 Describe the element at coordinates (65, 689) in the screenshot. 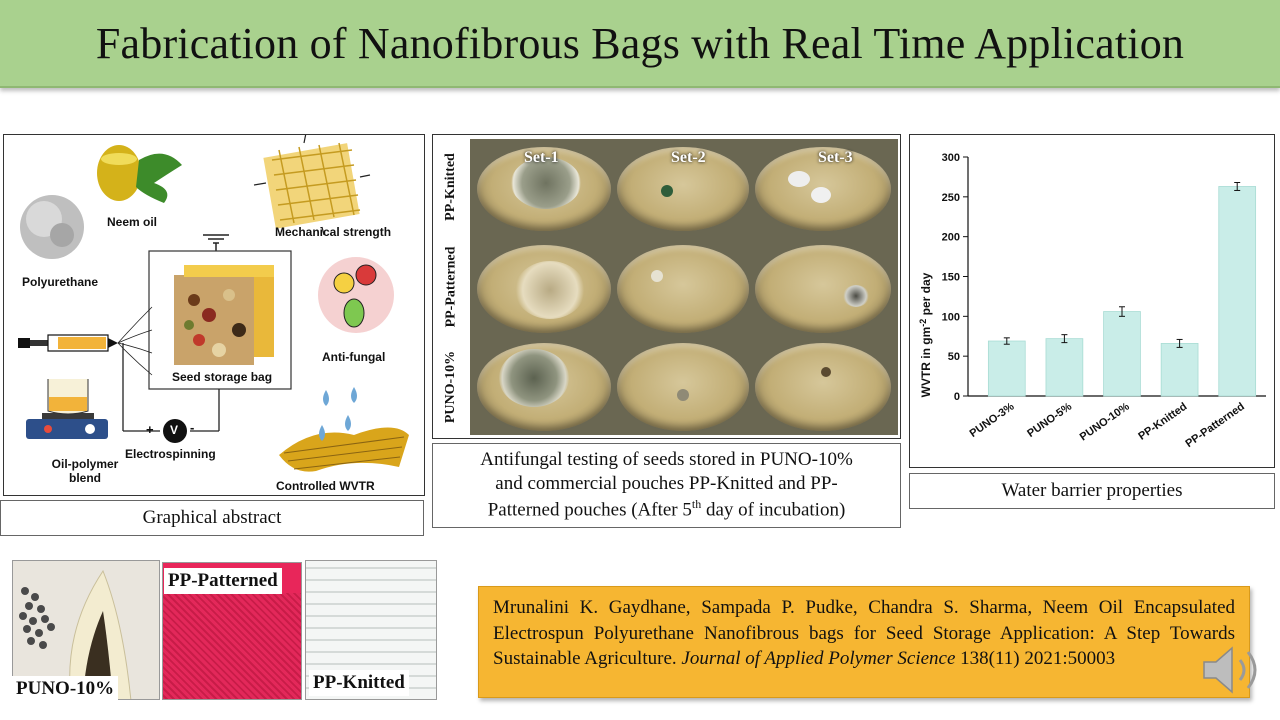

I see `puno-sample-label: PUNO-10%` at that location.